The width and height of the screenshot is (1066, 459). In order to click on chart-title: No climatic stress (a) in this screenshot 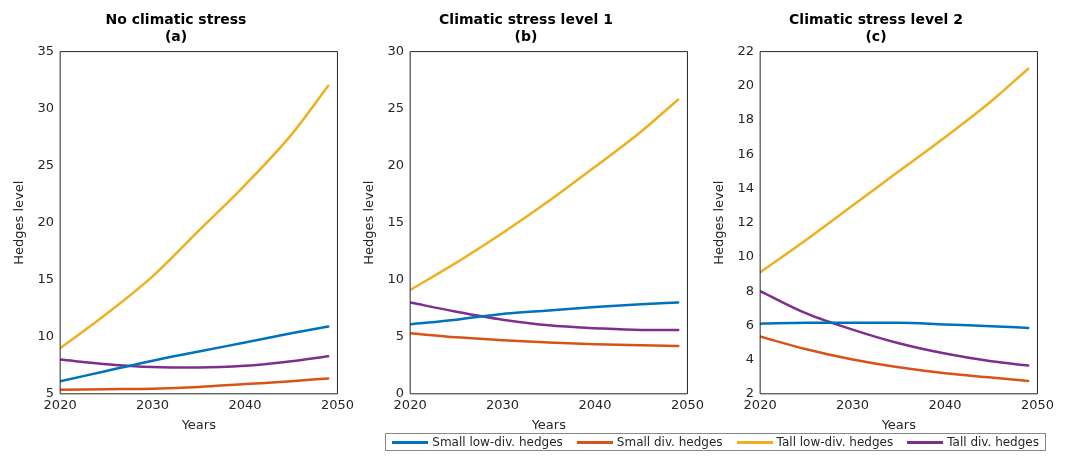, I will do `click(176, 27)`.